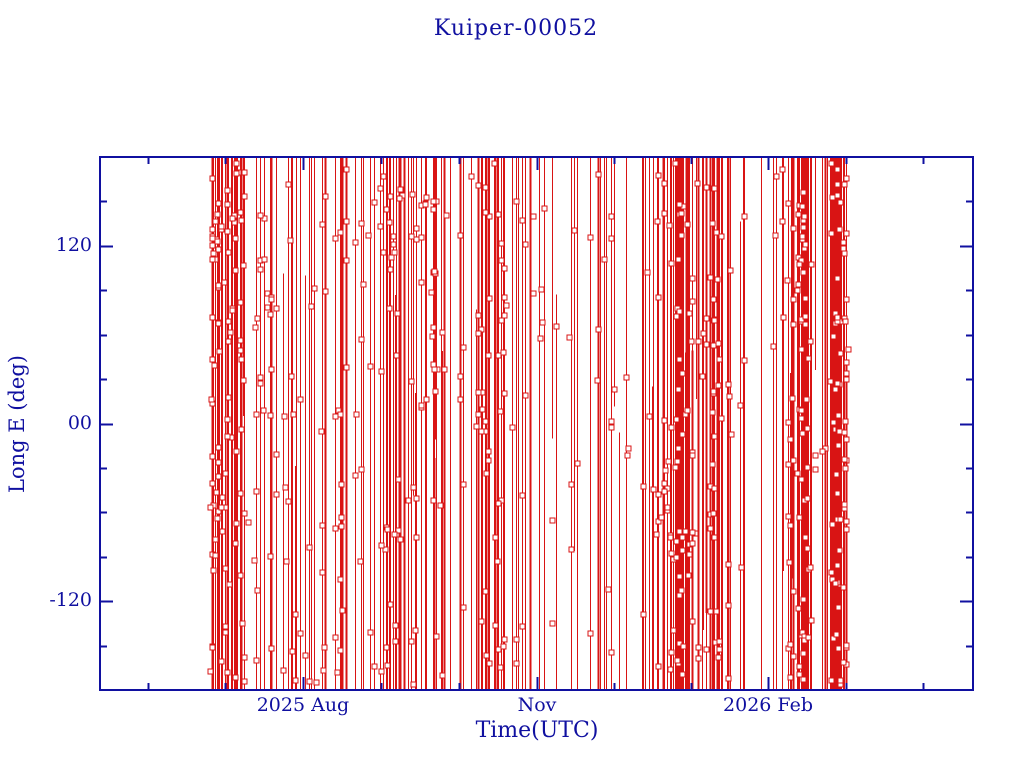  Describe the element at coordinates (79, 422) in the screenshot. I see `y-tick-label: 00` at that location.